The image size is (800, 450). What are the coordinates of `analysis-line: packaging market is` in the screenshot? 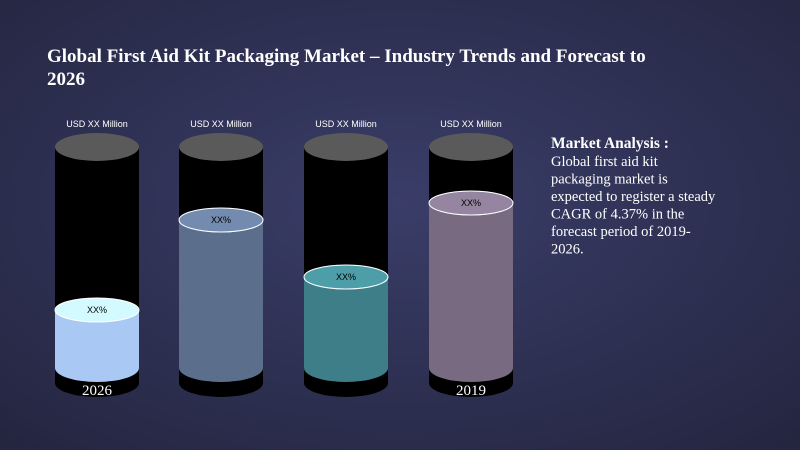 It's located at (609, 180).